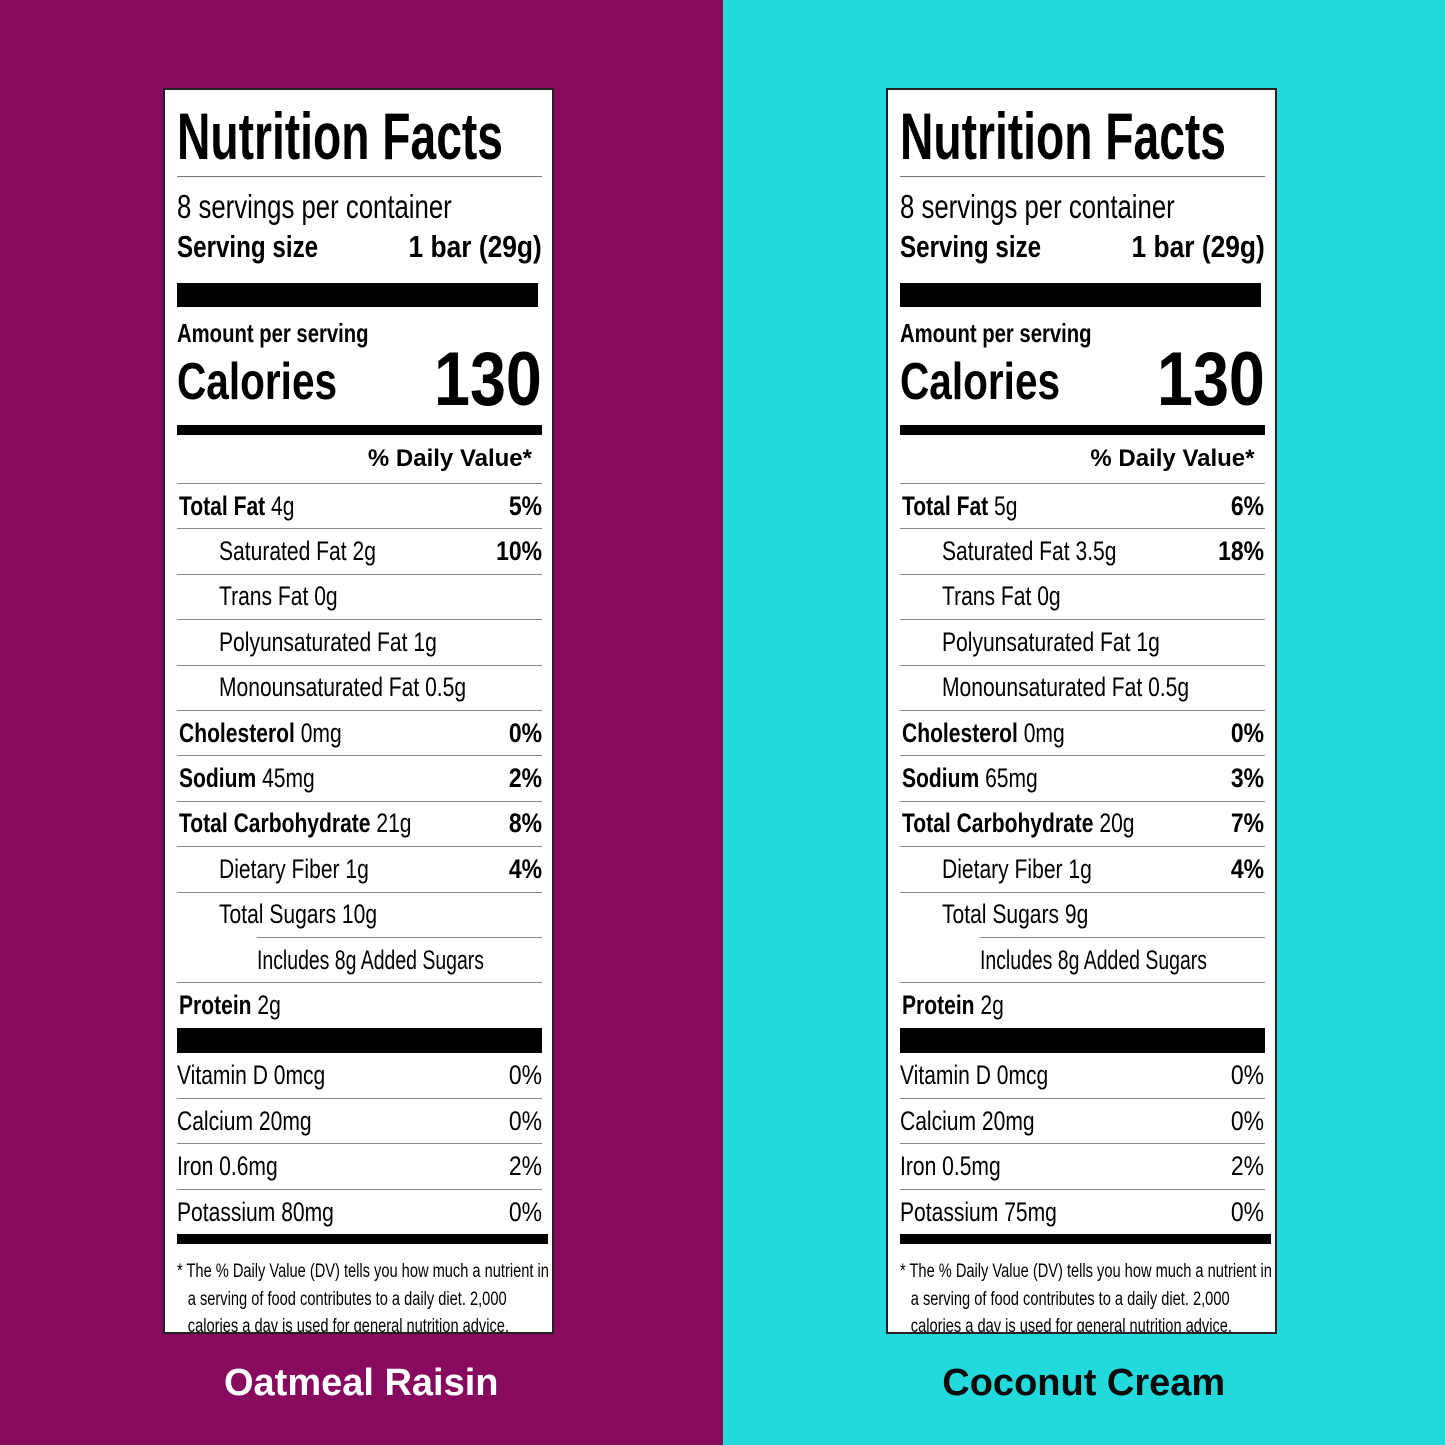 This screenshot has width=1445, height=1445. Describe the element at coordinates (1044, 732) in the screenshot. I see `nutrient-amount: 0mg` at that location.